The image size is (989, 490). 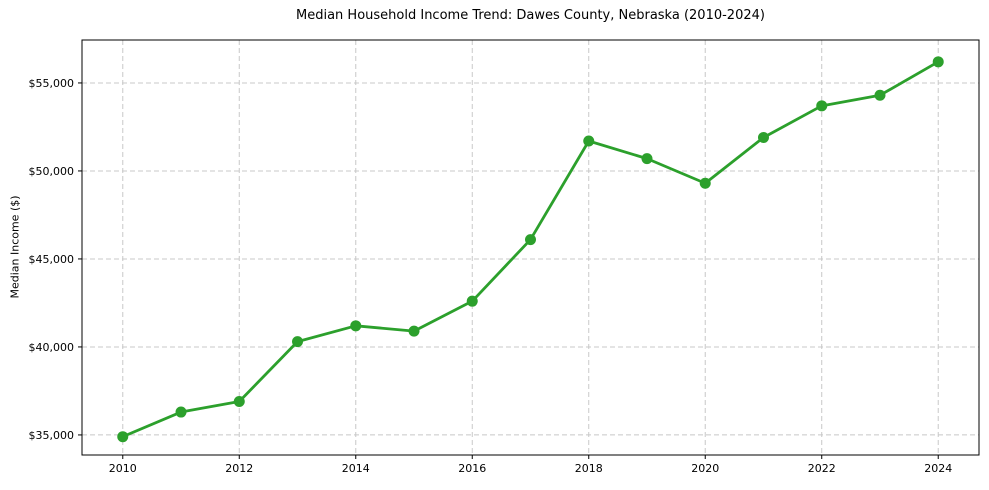 What do you see at coordinates (239, 468) in the screenshot?
I see `x-tick-label: 2012` at bounding box center [239, 468].